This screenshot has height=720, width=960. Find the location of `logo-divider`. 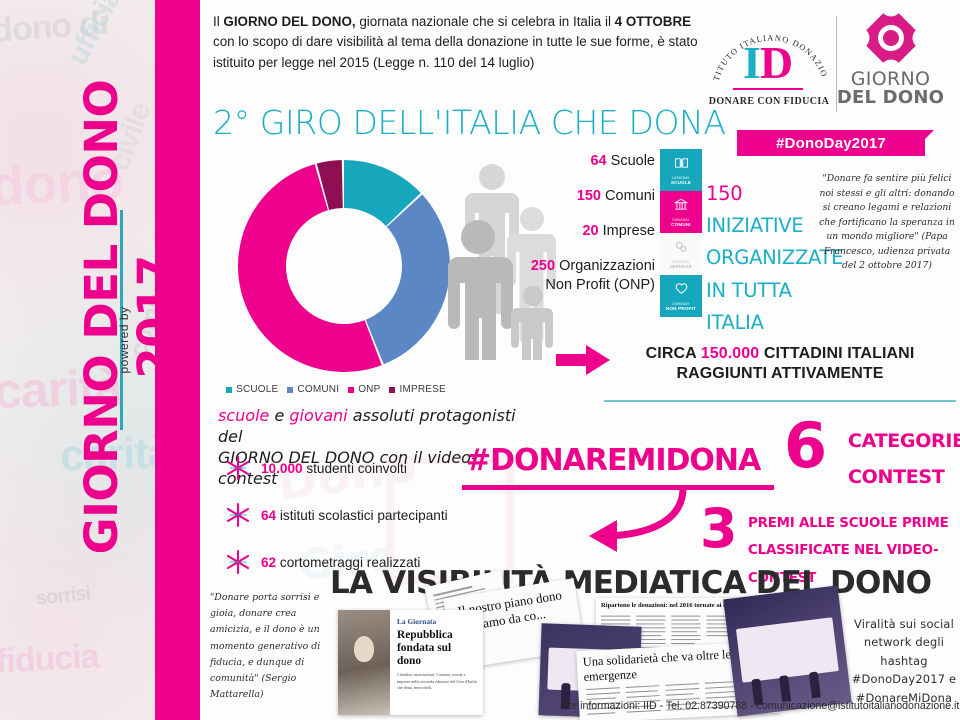

logo-divider is located at coordinates (836, 64).